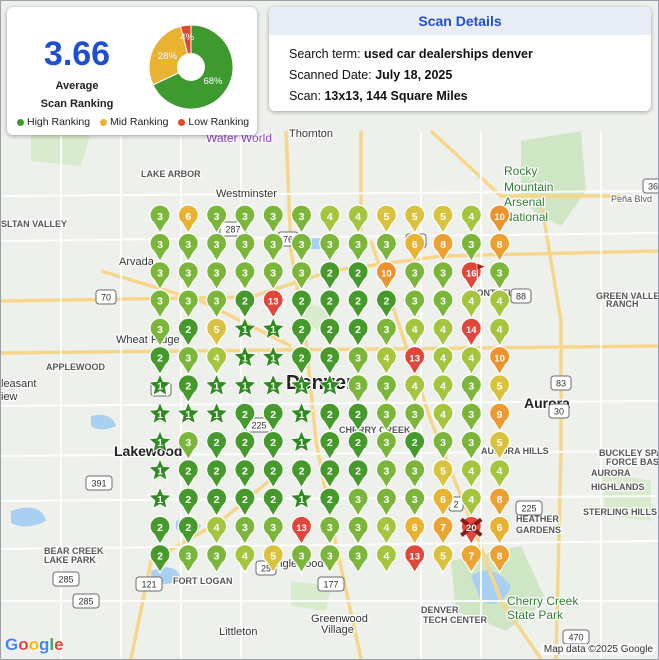 The image size is (659, 660). I want to click on rank-marker-r9-c2: 2, so click(217, 474).